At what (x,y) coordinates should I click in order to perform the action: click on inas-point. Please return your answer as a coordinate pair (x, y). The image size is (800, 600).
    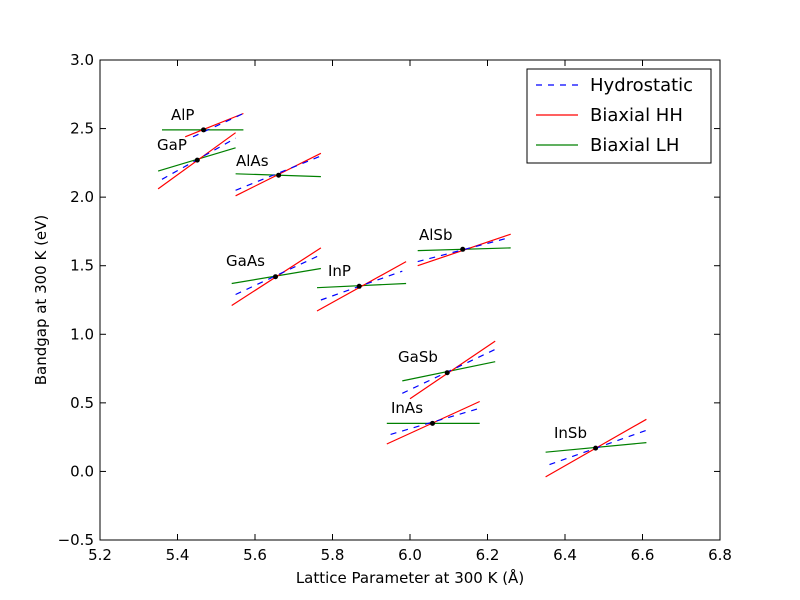
    Looking at the image, I should click on (432, 423).